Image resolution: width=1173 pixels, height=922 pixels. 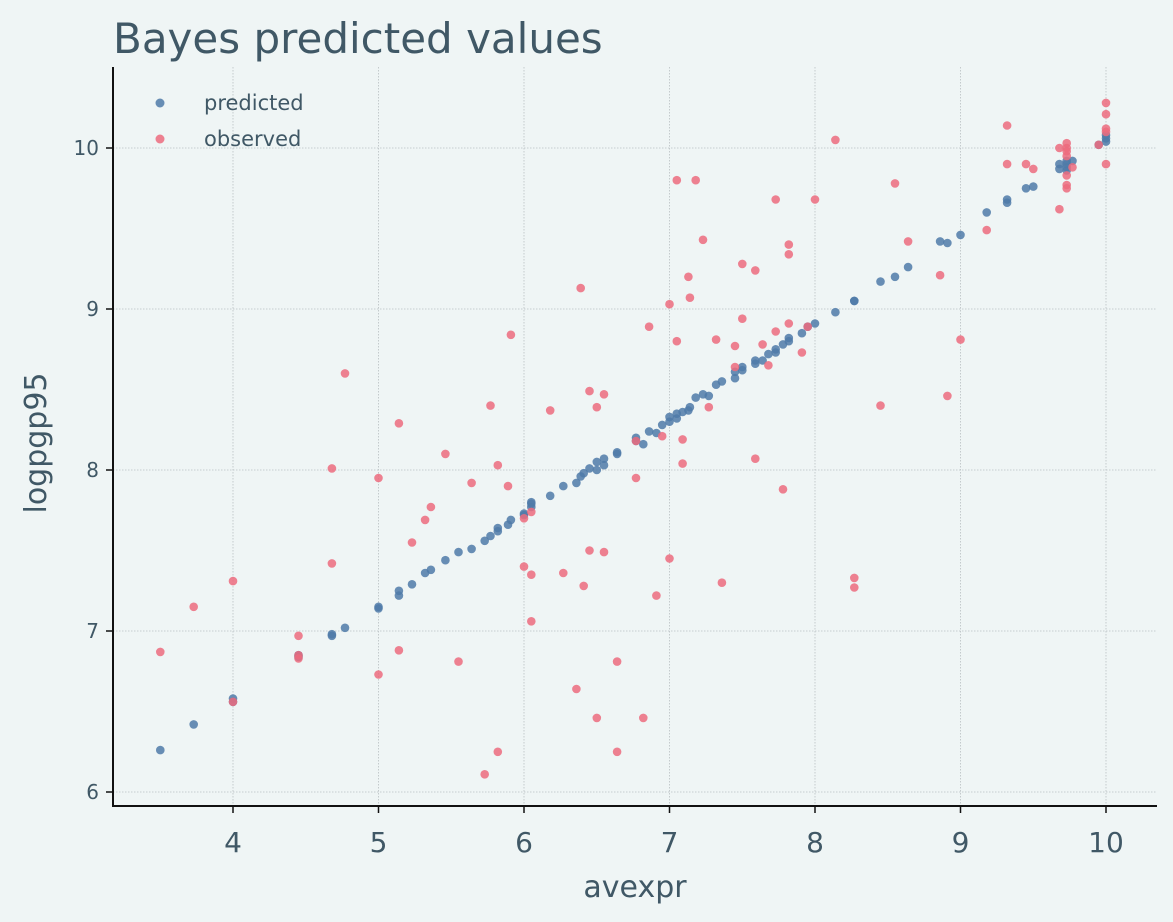 I want to click on y-tick-label: 9, so click(x=92, y=309).